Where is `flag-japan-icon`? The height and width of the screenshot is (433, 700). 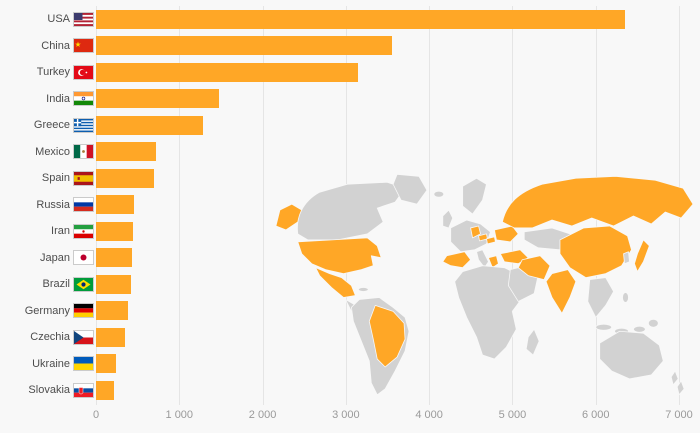 flag-japan-icon is located at coordinates (83, 258).